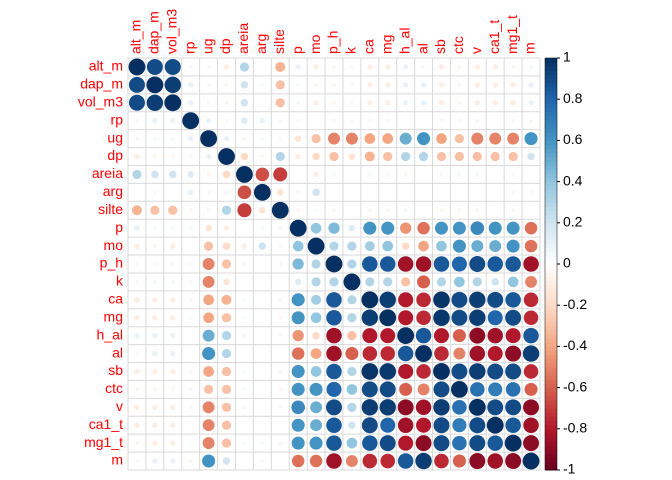 This screenshot has height=480, width=672. What do you see at coordinates (117, 460) in the screenshot?
I see `row-label: m` at bounding box center [117, 460].